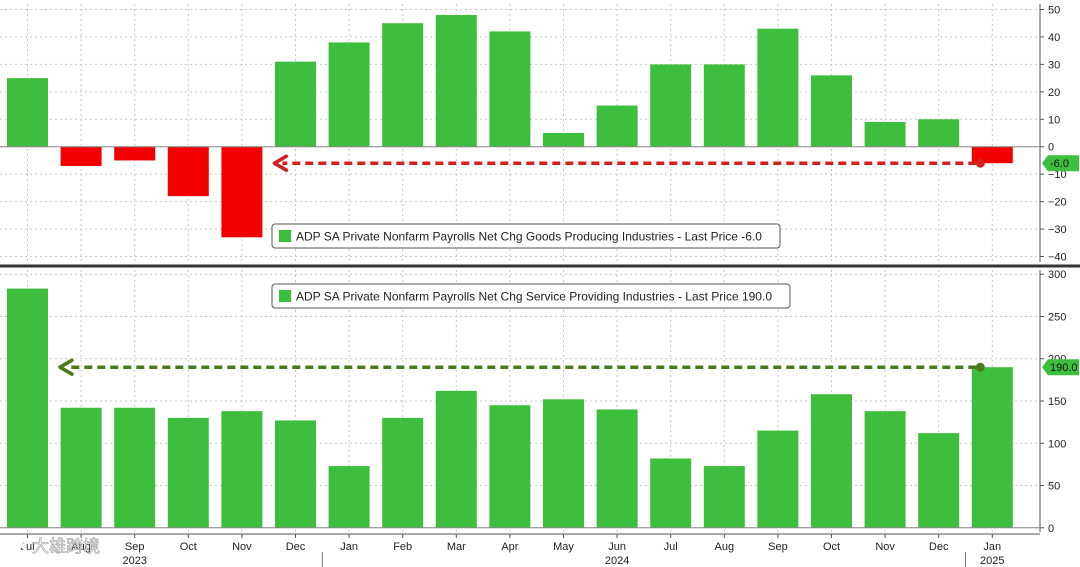 The height and width of the screenshot is (567, 1080). Describe the element at coordinates (1057, 317) in the screenshot. I see `services-ytick-label: 250` at that location.